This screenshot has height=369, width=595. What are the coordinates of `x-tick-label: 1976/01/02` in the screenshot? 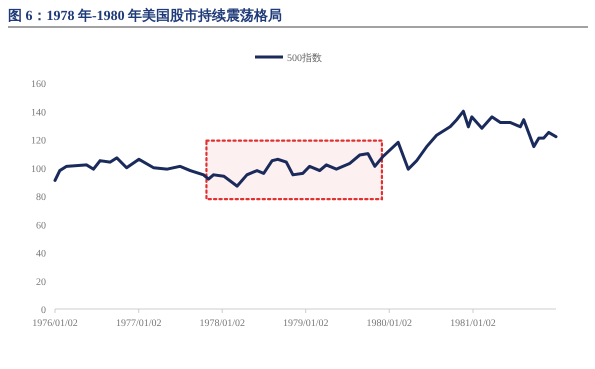 It's located at (55, 323).